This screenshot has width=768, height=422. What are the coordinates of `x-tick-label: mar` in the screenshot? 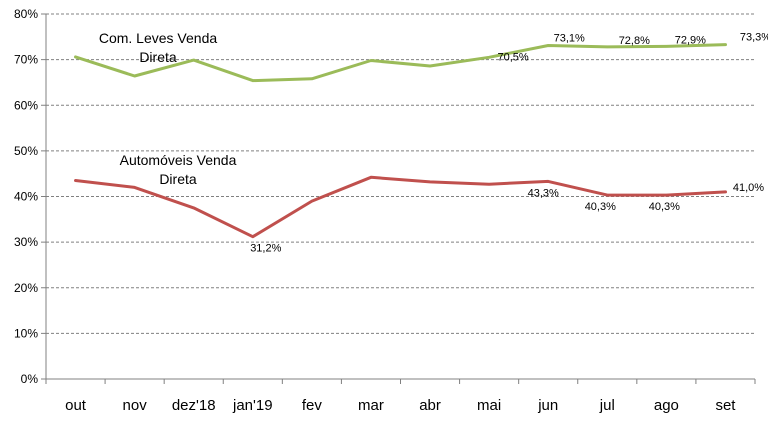 It's located at (371, 405).